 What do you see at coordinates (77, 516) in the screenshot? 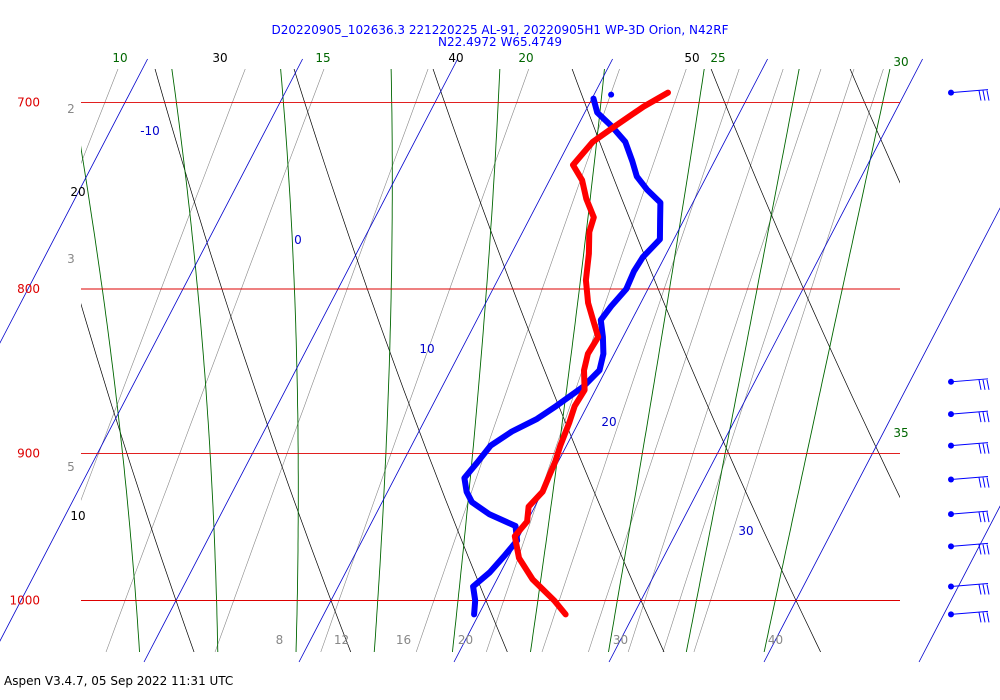
I see `dry-adiabat-label: 10` at bounding box center [77, 516].